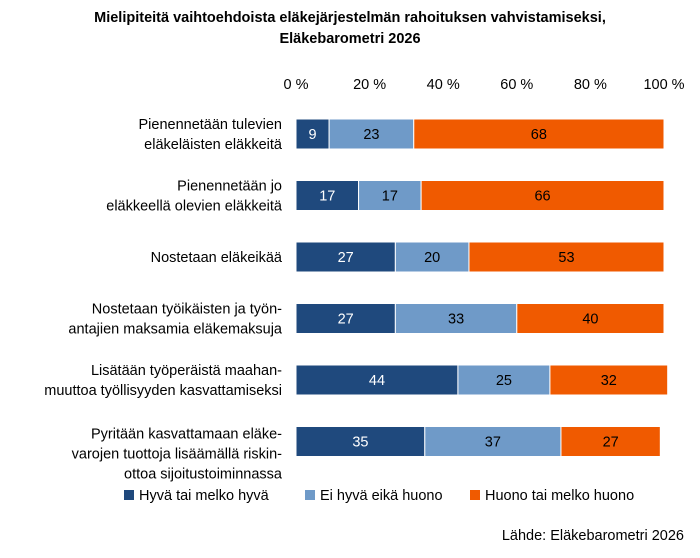 The height and width of the screenshot is (558, 700). Describe the element at coordinates (369, 85) in the screenshot. I see `x-tick-label: 20 %` at that location.